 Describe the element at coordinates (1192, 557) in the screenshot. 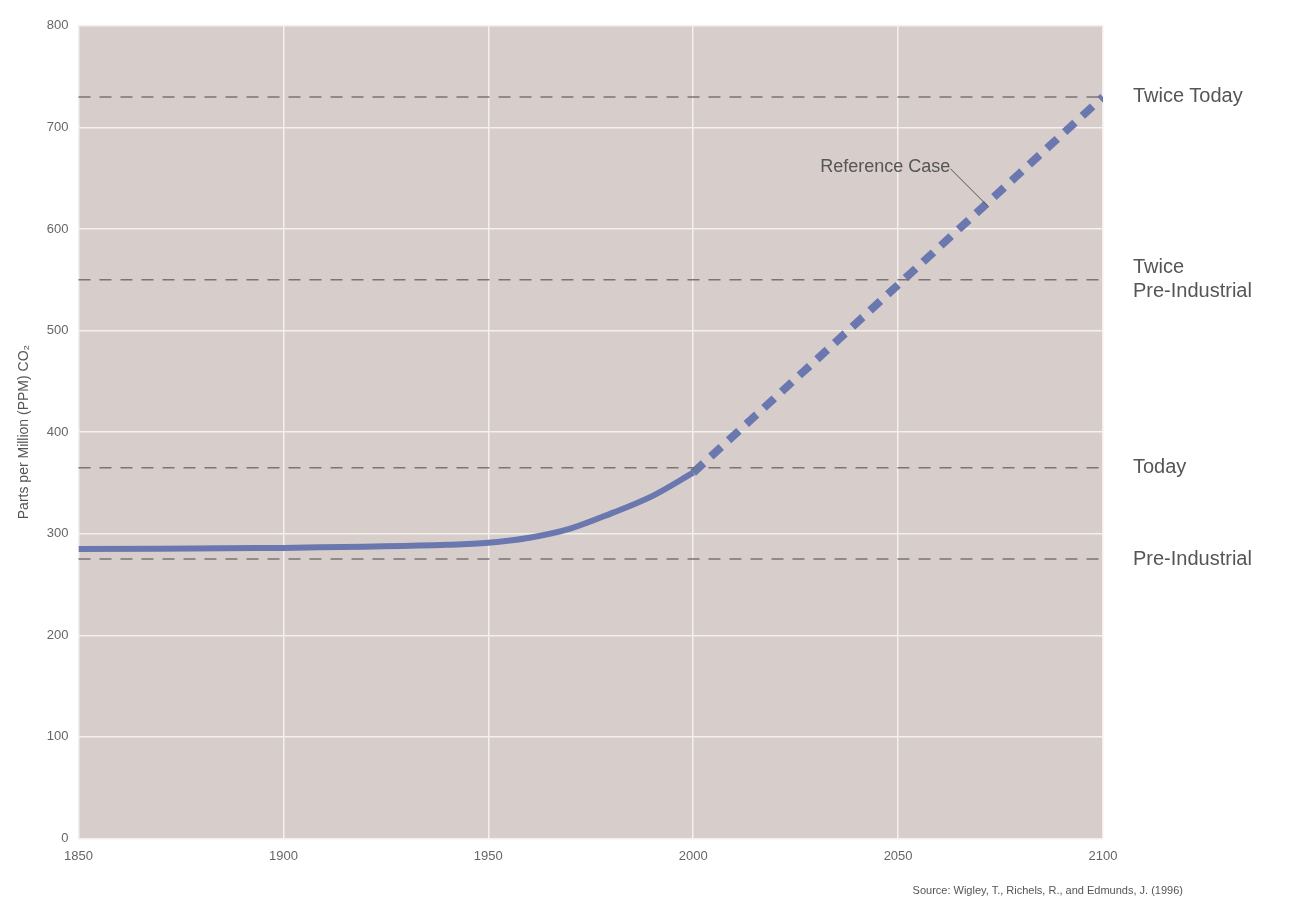

I see `ref-line-label: Pre-Industrial` at that location.